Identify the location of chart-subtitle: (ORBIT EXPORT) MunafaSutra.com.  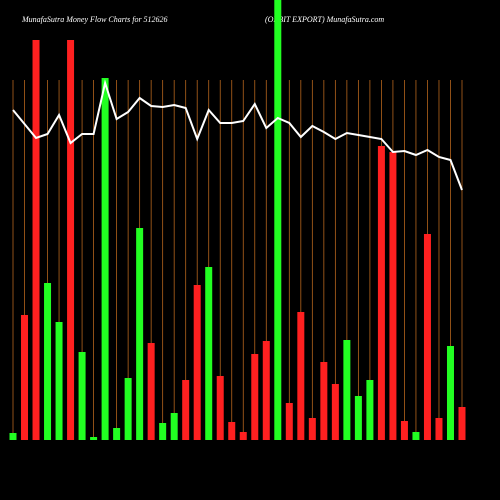
(324, 19).